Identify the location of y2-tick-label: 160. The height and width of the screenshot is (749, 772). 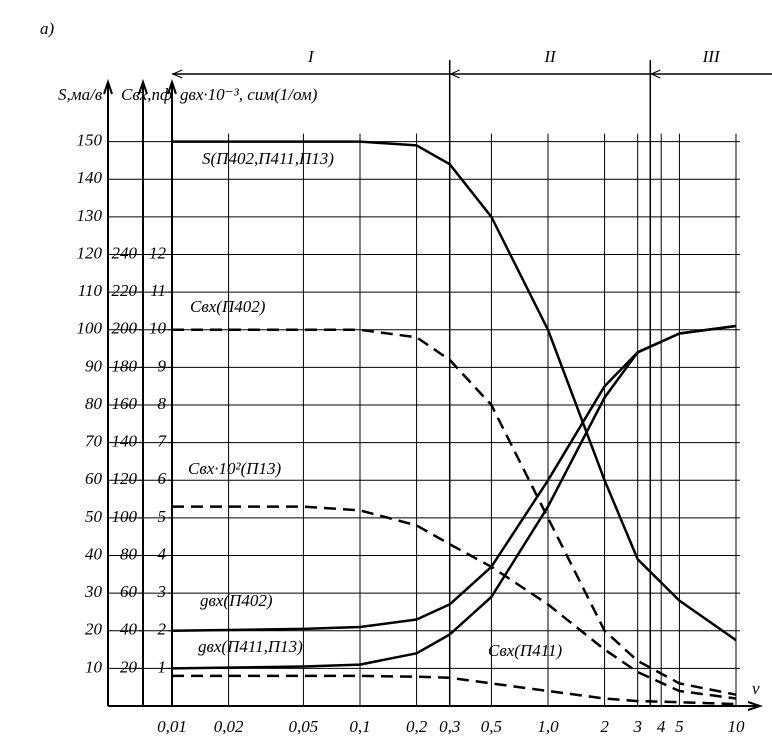
(125, 403).